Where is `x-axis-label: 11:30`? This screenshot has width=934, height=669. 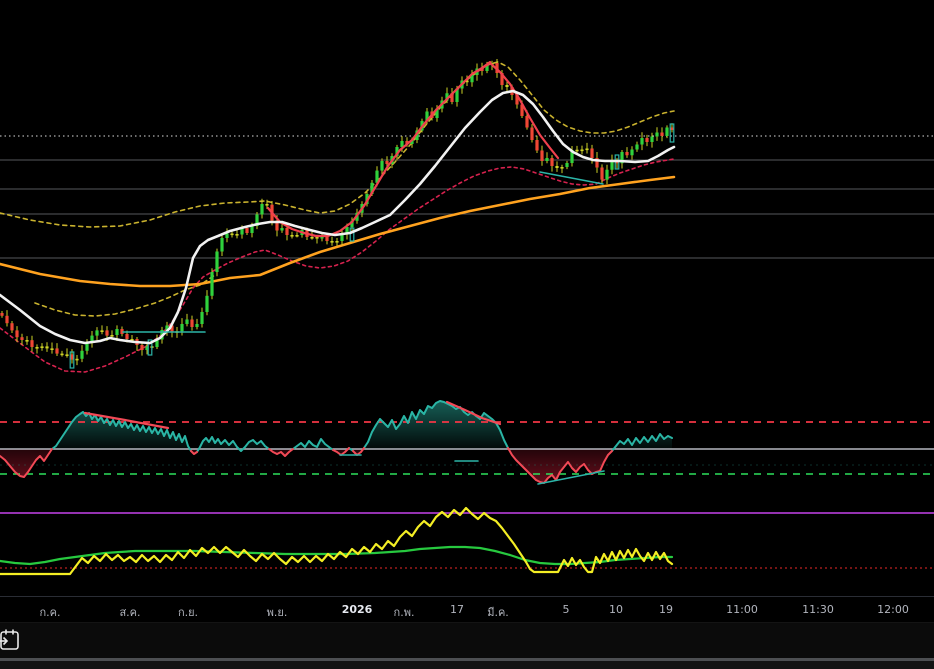 x-axis-label: 11:30 is located at coordinates (818, 609).